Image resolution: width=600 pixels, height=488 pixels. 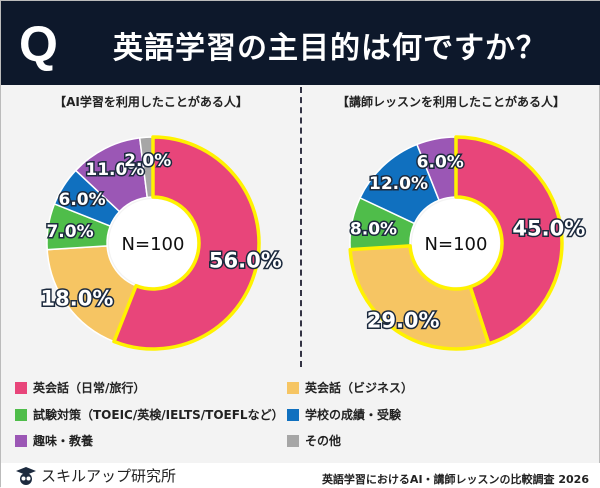 What do you see at coordinates (114, 170) in the screenshot?
I see `data-label: 11.0%` at bounding box center [114, 170].